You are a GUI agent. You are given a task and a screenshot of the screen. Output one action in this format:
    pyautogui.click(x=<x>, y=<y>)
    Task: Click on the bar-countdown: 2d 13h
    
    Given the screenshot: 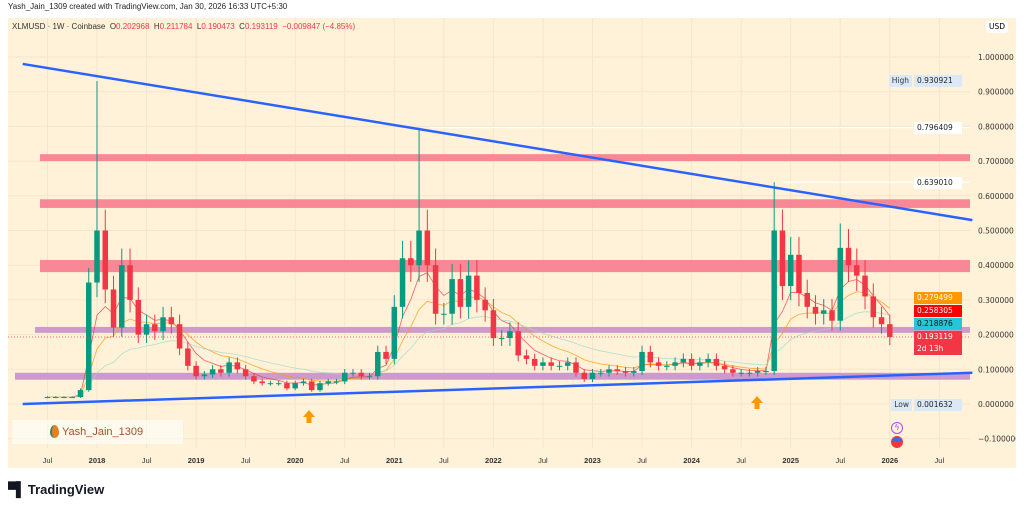 What is the action you would take?
    pyautogui.click(x=930, y=348)
    